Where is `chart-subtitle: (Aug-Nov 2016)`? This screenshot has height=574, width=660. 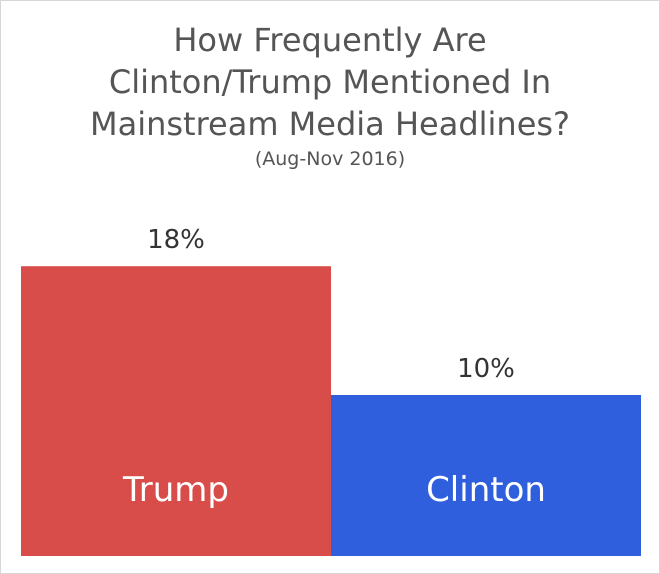 chart-subtitle: (Aug-Nov 2016) is located at coordinates (330, 159).